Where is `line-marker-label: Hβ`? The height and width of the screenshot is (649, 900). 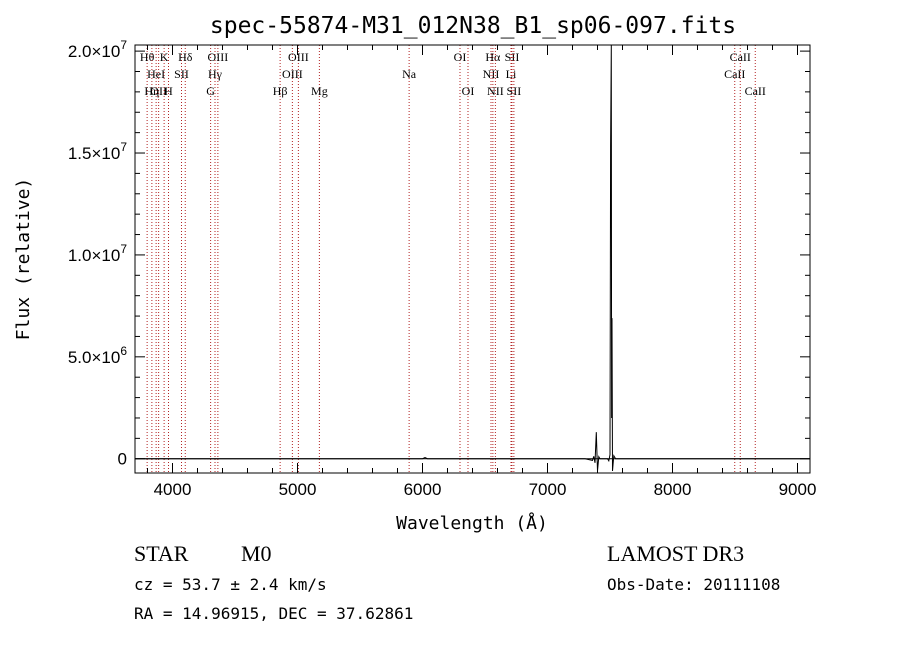
line-marker-label: Hβ is located at coordinates (280, 91).